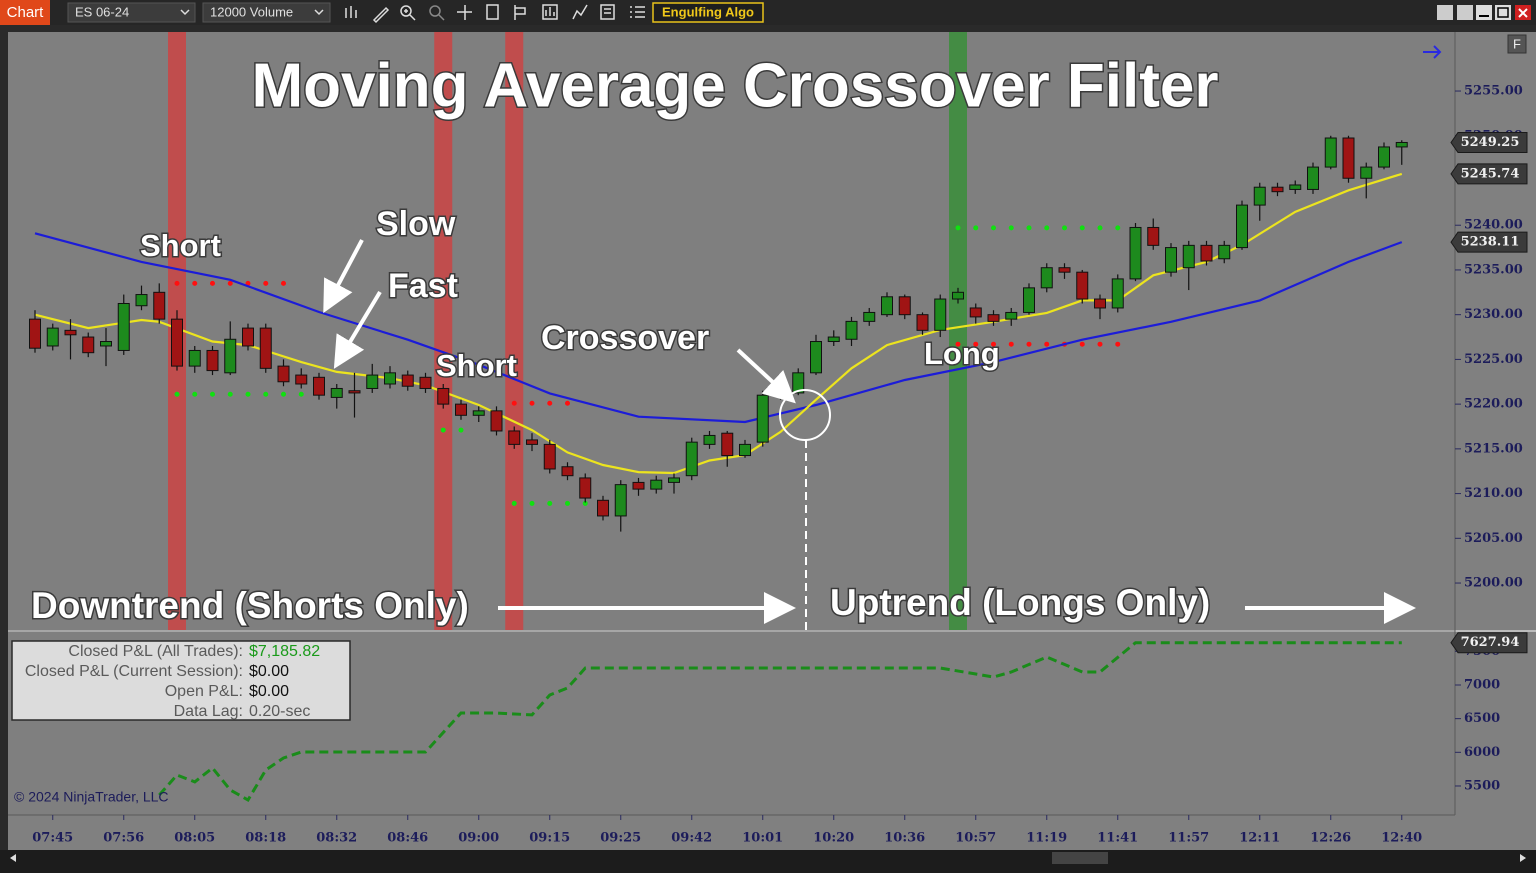 This screenshot has height=873, width=1536. I want to click on x-tick-label: 11:41, so click(1117, 838).